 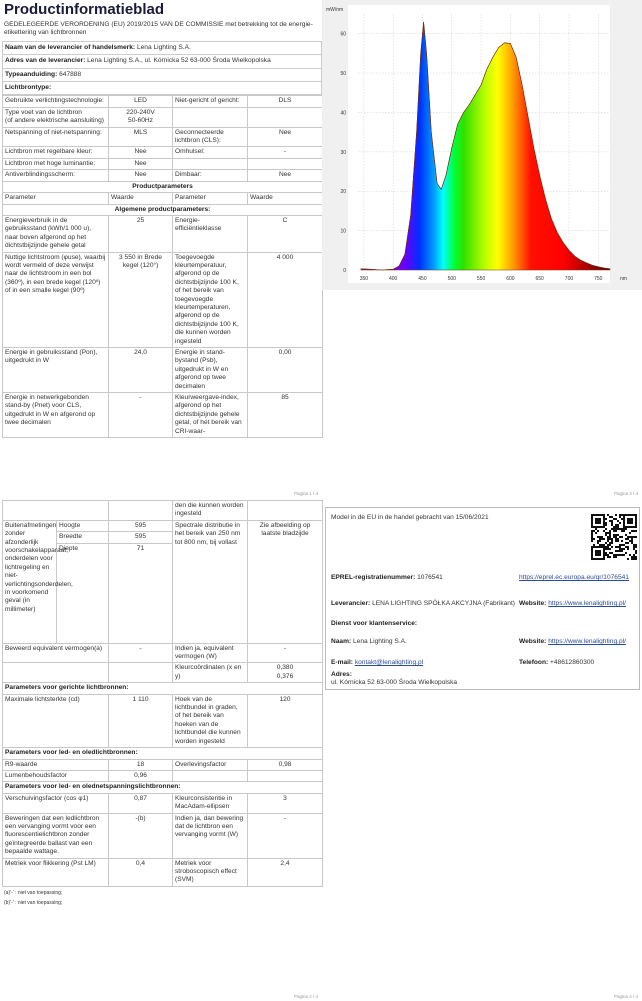 I want to click on x-tick-label: 450, so click(x=422, y=279).